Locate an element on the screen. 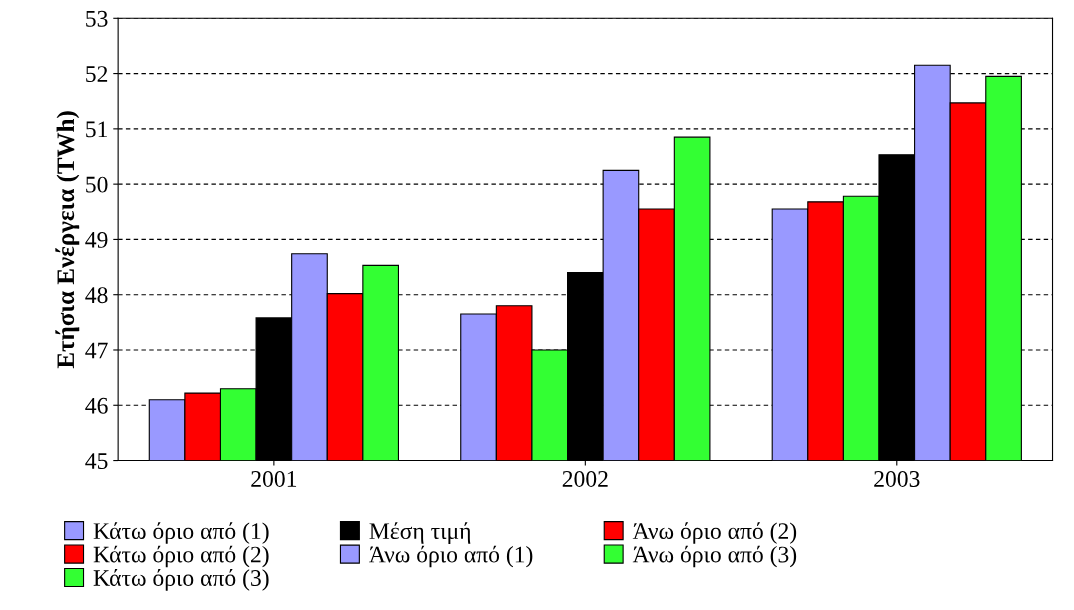 The image size is (1074, 610). y-tick-label: 47 is located at coordinates (96, 350).